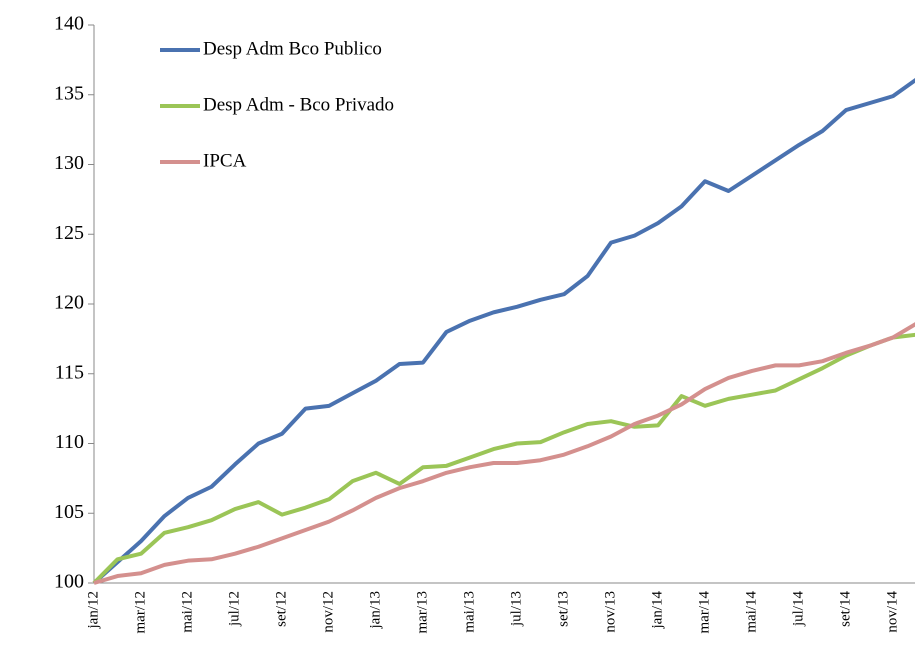 Image resolution: width=915 pixels, height=664 pixels. I want to click on x-tick-label: jul/13, so click(516, 609).